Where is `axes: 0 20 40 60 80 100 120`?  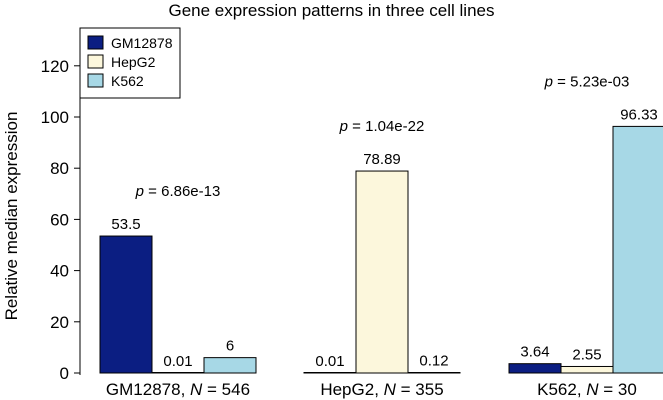
axes: 0 20 40 60 80 100 120 is located at coordinates (61, 211).